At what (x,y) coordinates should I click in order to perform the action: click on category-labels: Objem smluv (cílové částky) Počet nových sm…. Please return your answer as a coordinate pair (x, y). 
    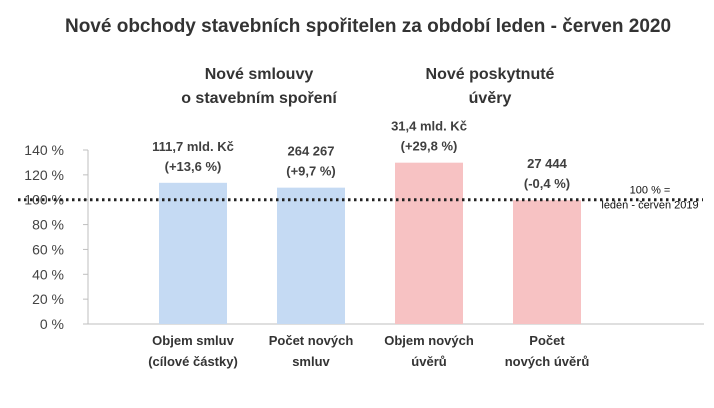
    Looking at the image, I should click on (368, 351).